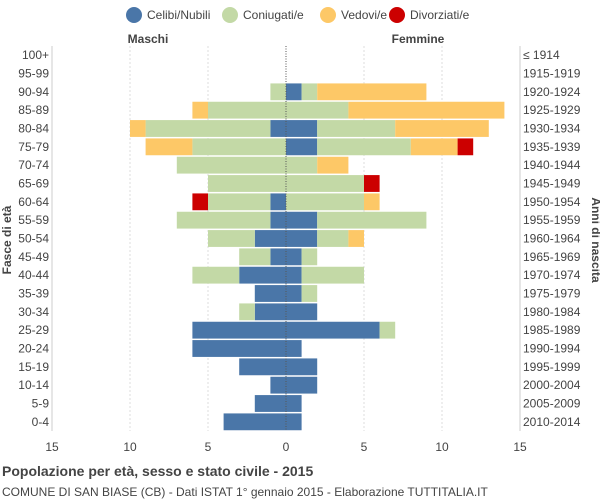  What do you see at coordinates (33, 239) in the screenshot?
I see `age-group-label: 50-54` at bounding box center [33, 239].